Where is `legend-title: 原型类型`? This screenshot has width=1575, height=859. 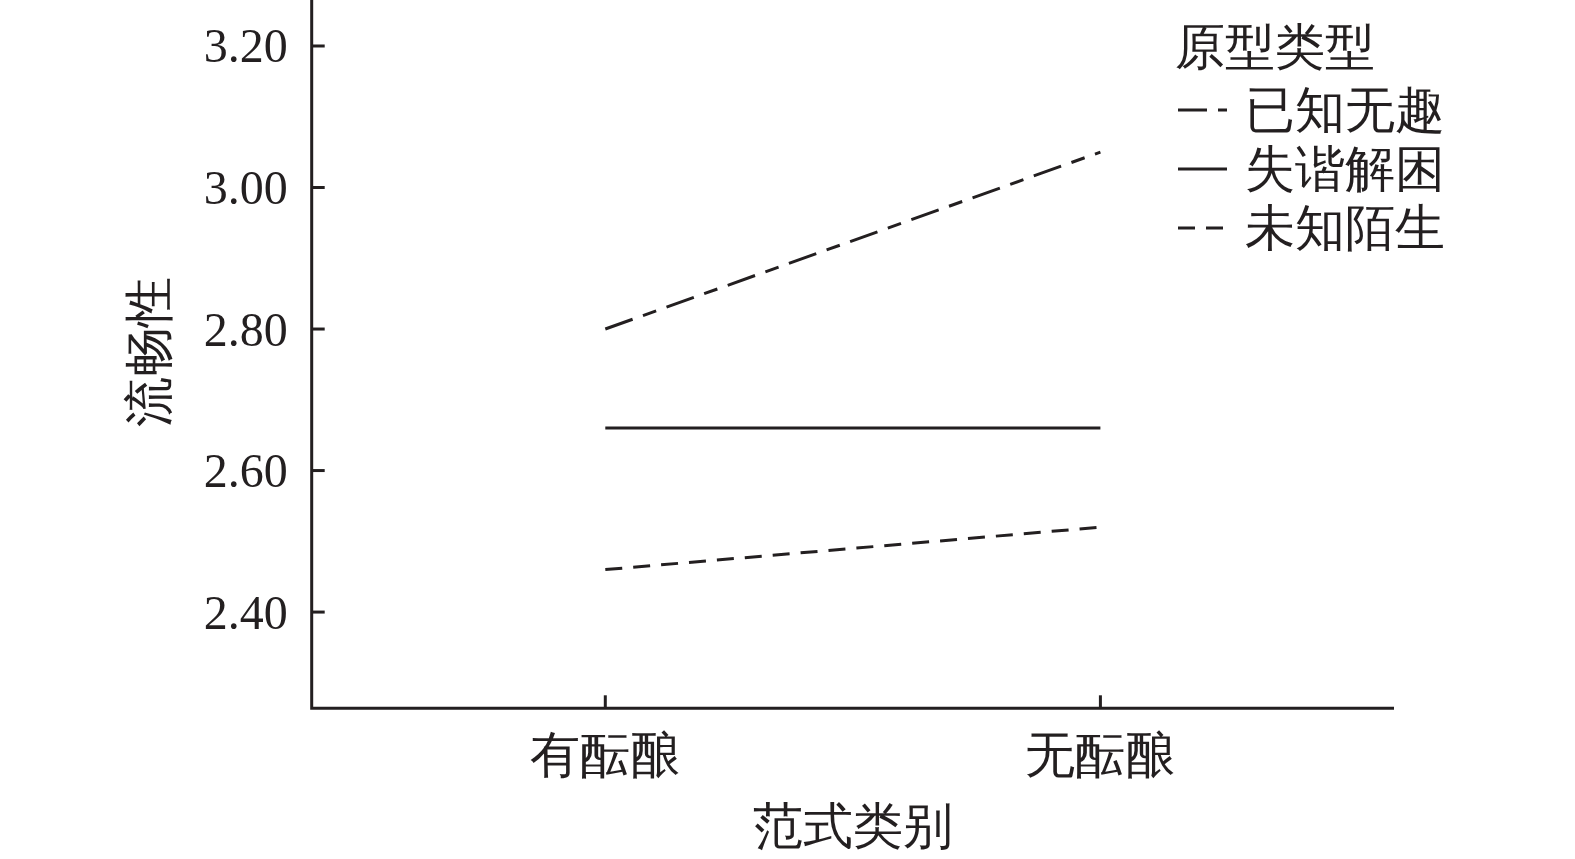
legend-title: 原型类型 is located at coordinates (1275, 47).